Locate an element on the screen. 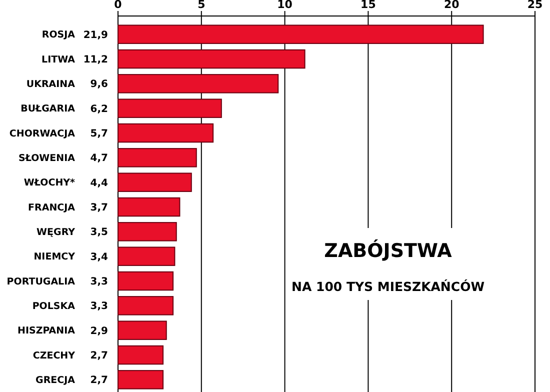 The height and width of the screenshot is (392, 550). data-label: 4,7 is located at coordinates (99, 158).